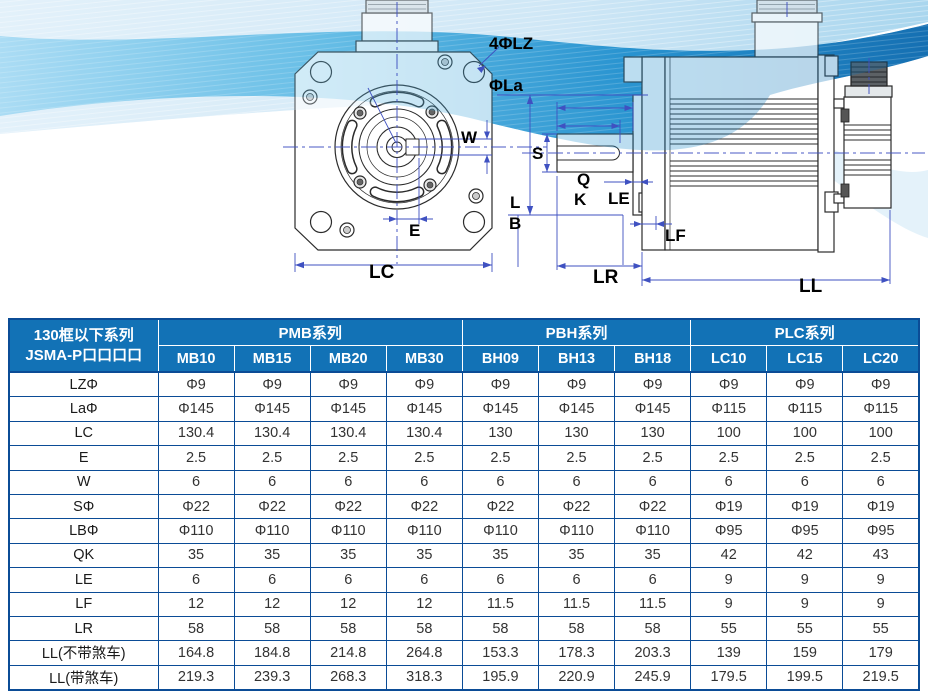  I want to click on model-header: MB30, so click(424, 359).